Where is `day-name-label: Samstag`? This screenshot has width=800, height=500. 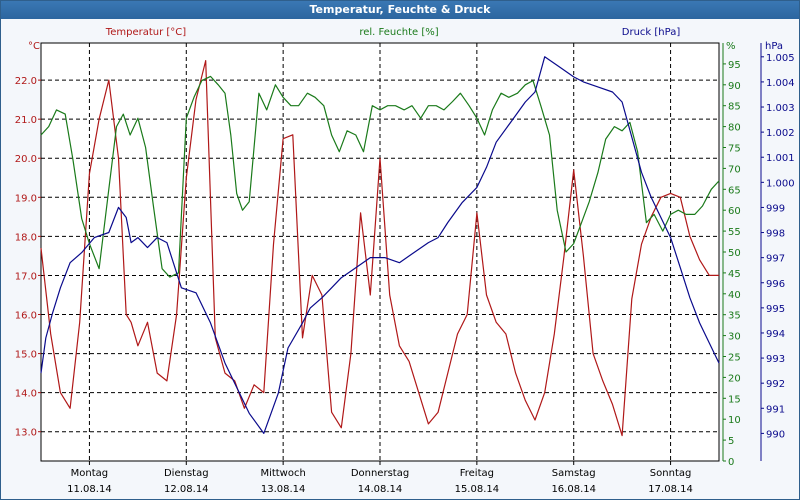 day-name-label: Samstag is located at coordinates (574, 473).